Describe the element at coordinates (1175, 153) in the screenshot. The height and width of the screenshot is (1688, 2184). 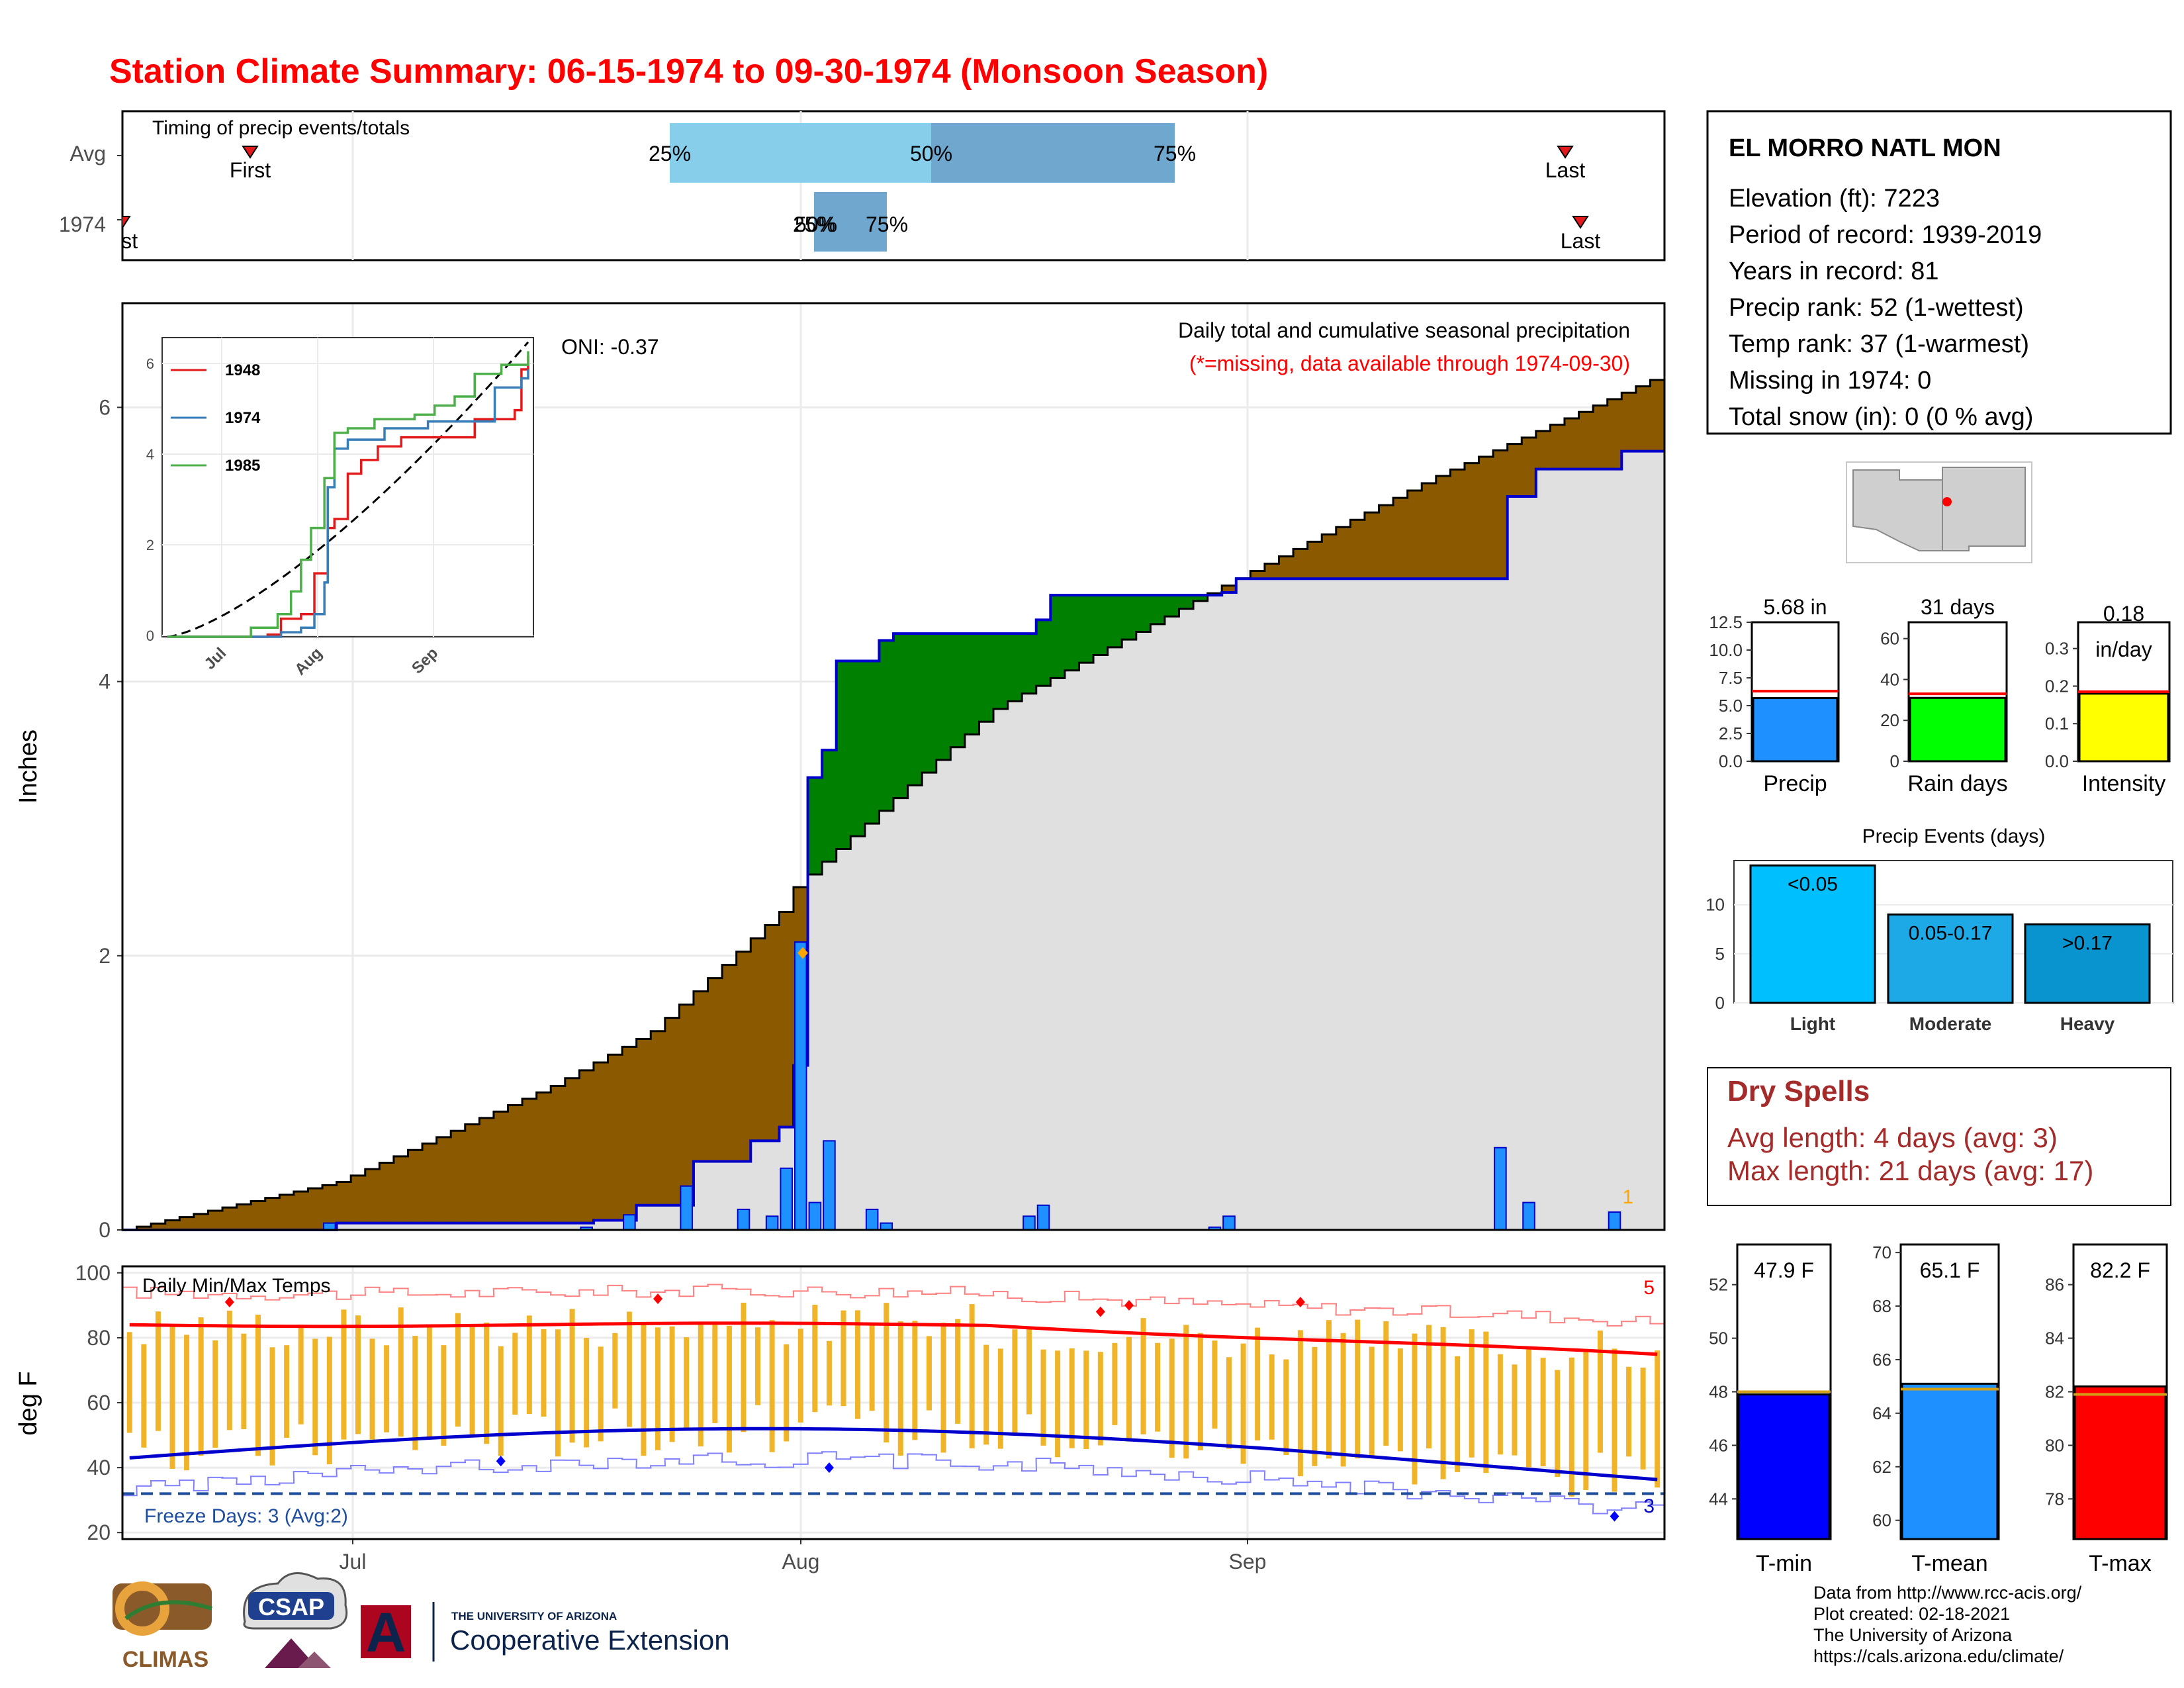
I see `avg-p75: 75%` at that location.